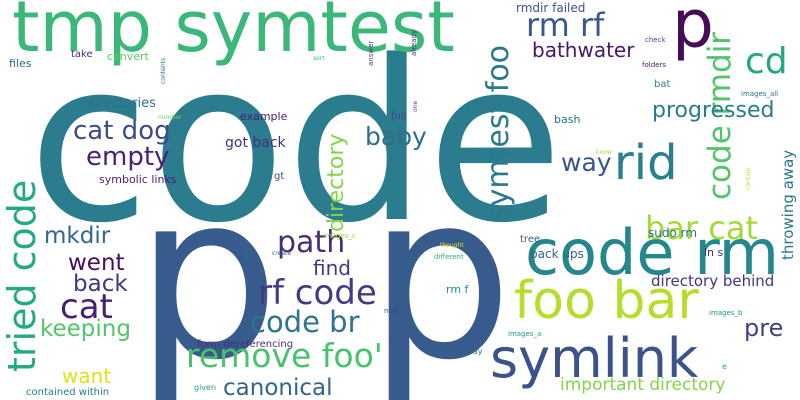 The width and height of the screenshot is (800, 400). I want to click on word-images-c: images_c, so click(339, 236).